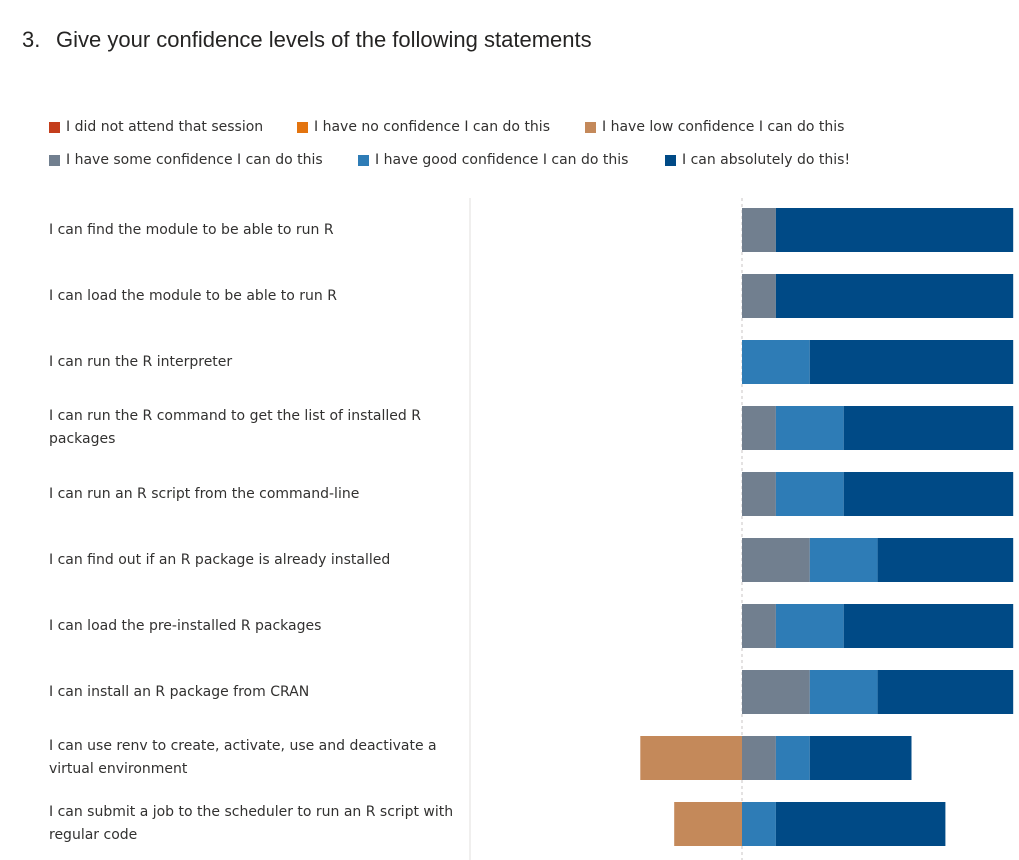 The image size is (1019, 860). Describe the element at coordinates (185, 625) in the screenshot. I see `category-label: I can load the pre-installed R packages` at that location.